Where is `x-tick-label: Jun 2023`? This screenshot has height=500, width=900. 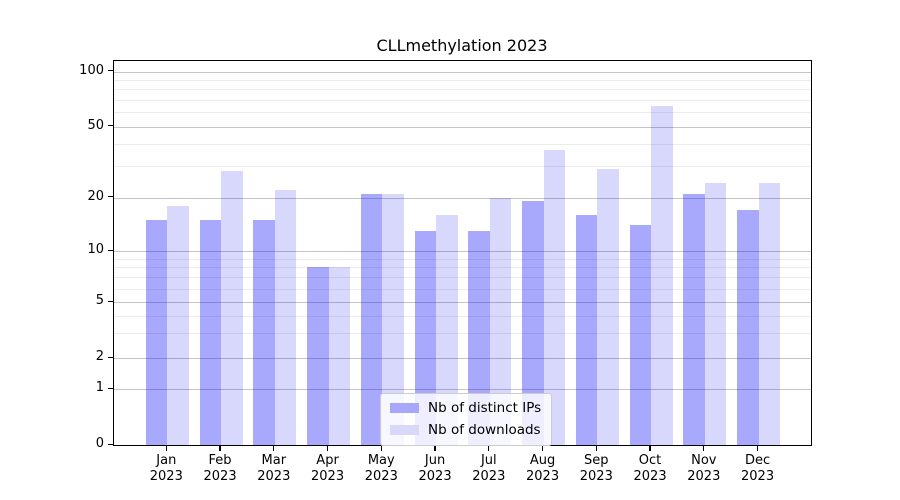 x-tick-label: Jun 2023 is located at coordinates (435, 468).